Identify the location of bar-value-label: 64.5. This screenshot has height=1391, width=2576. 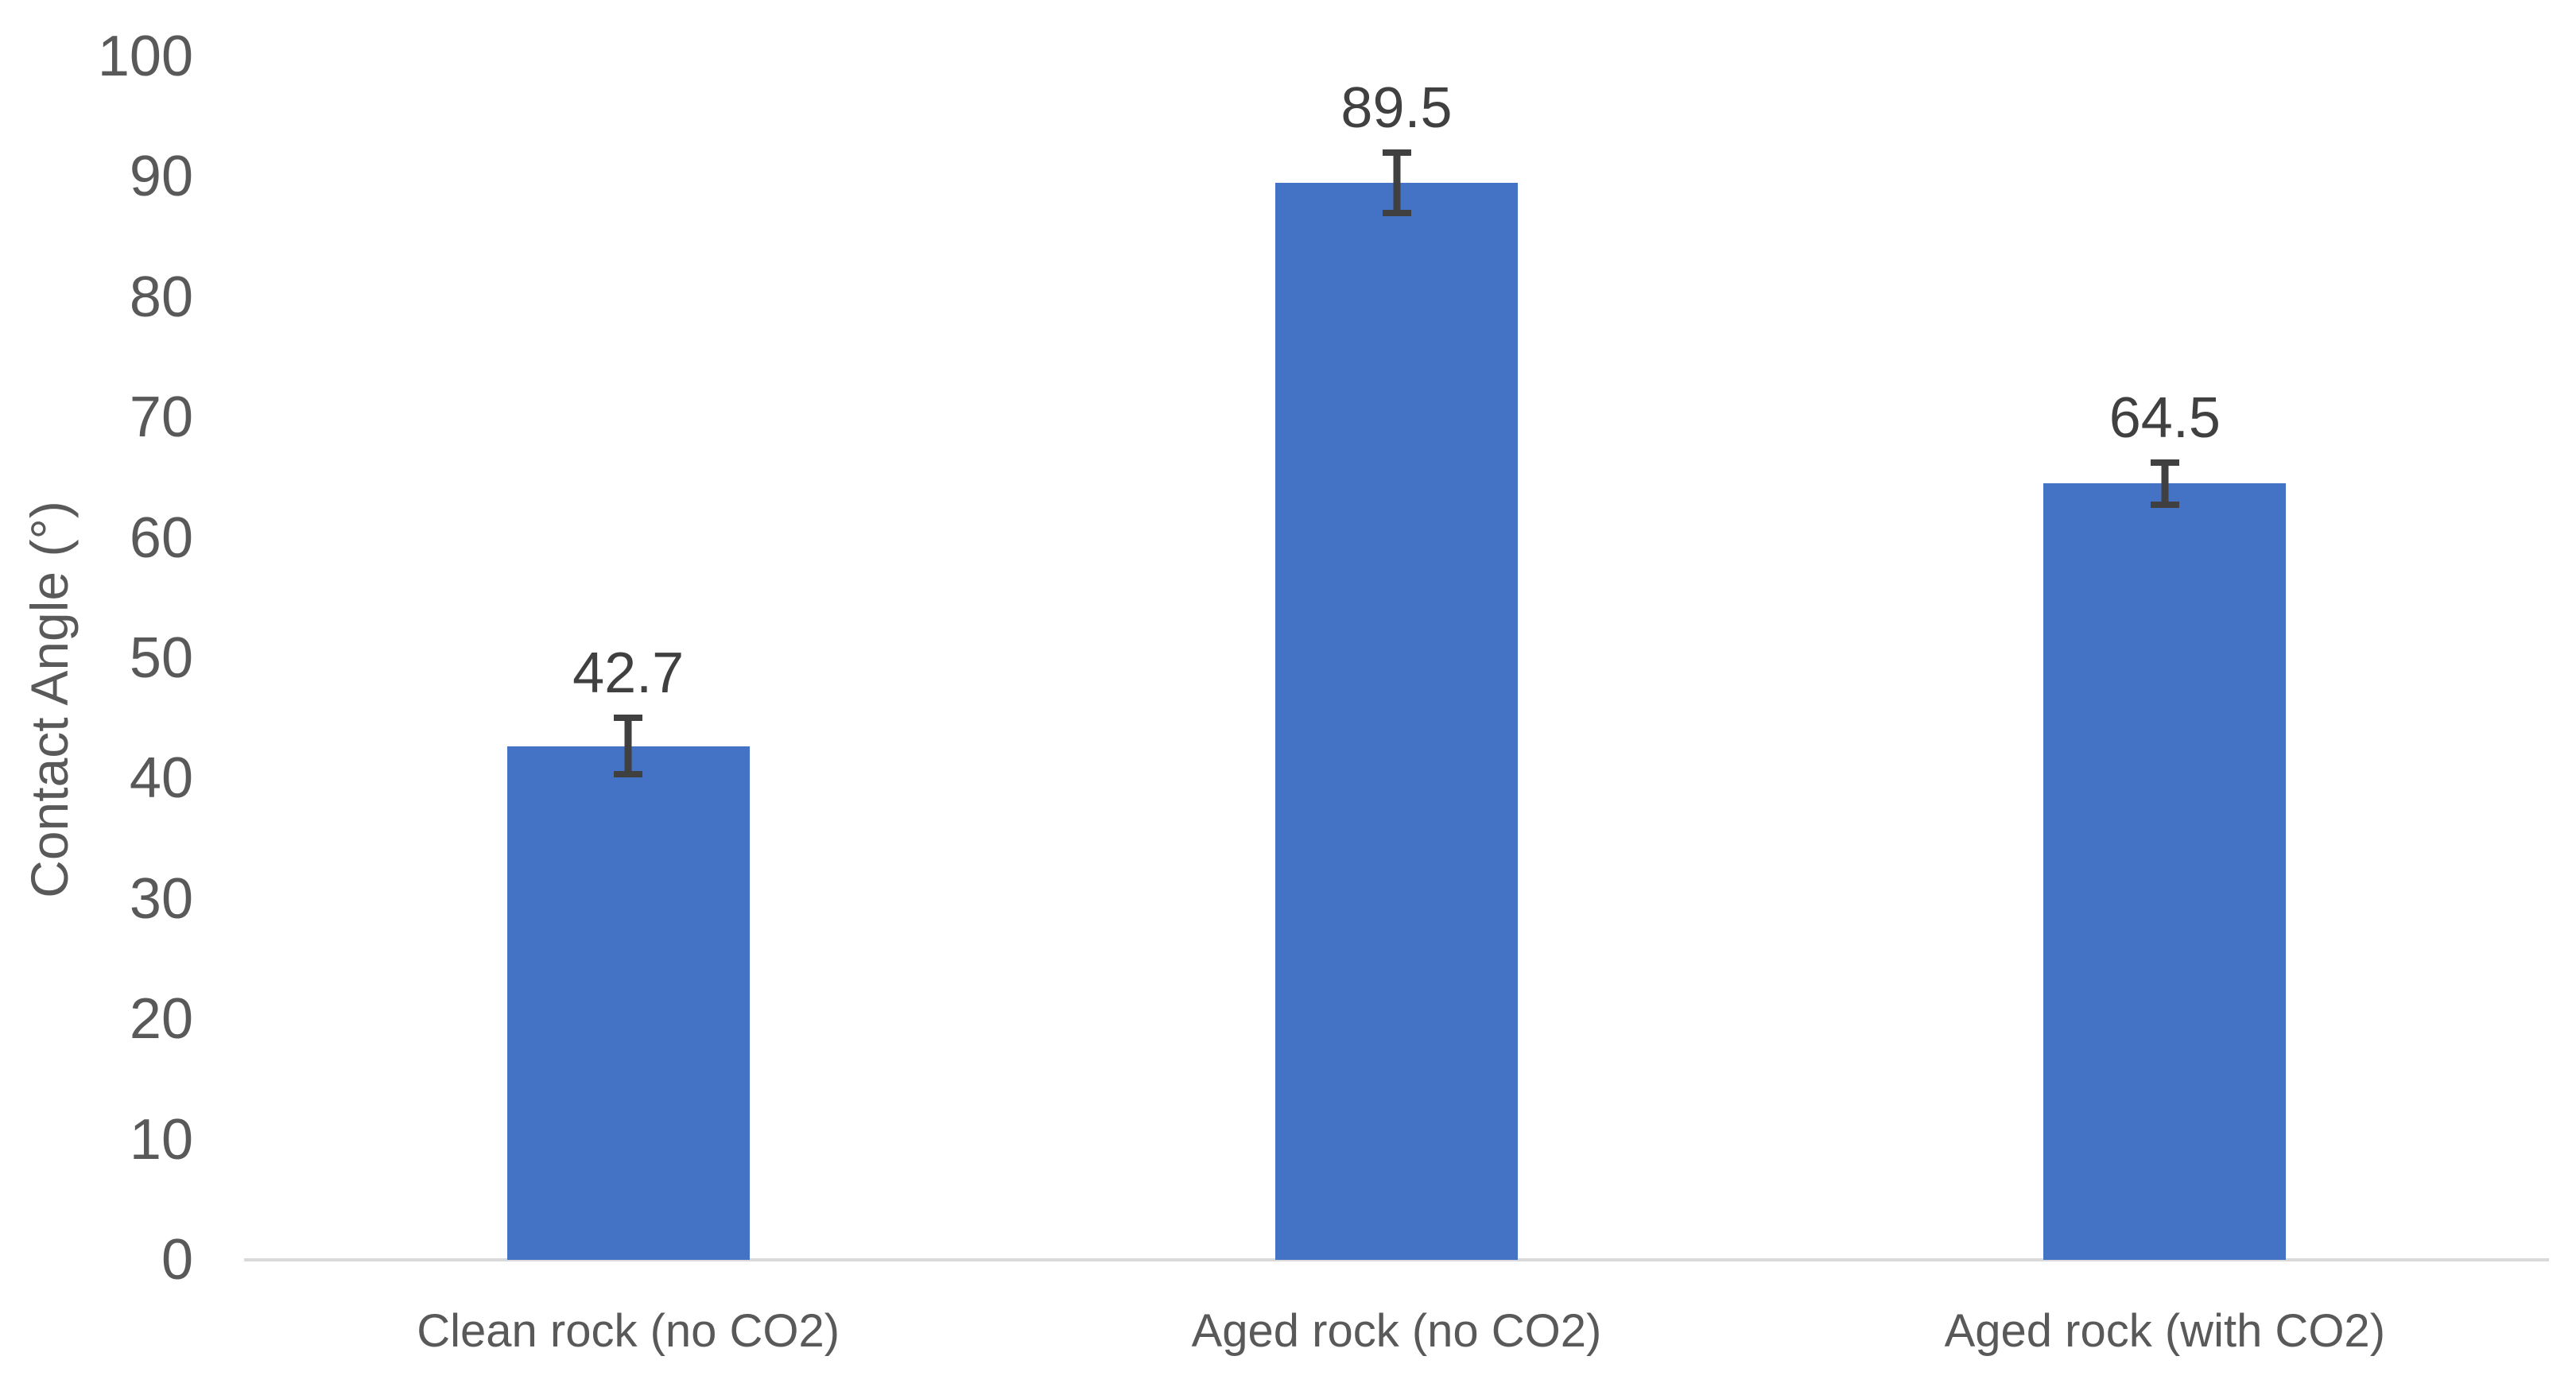
(2165, 418).